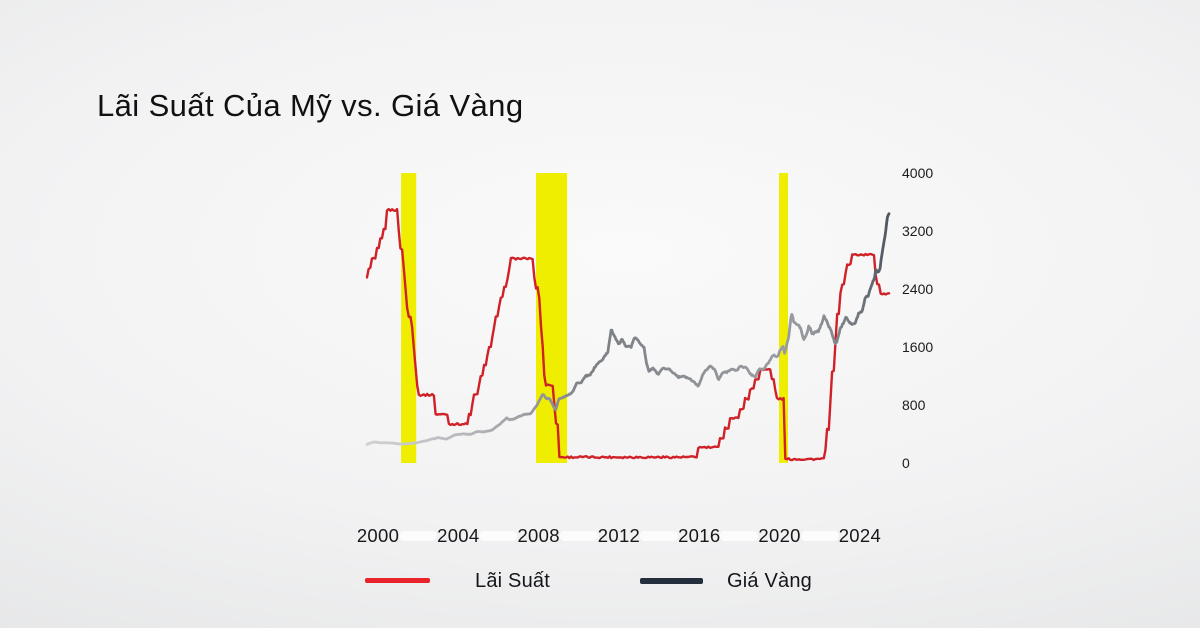 The width and height of the screenshot is (1200, 628). I want to click on x-axis-label-2008: 2008, so click(538, 535).